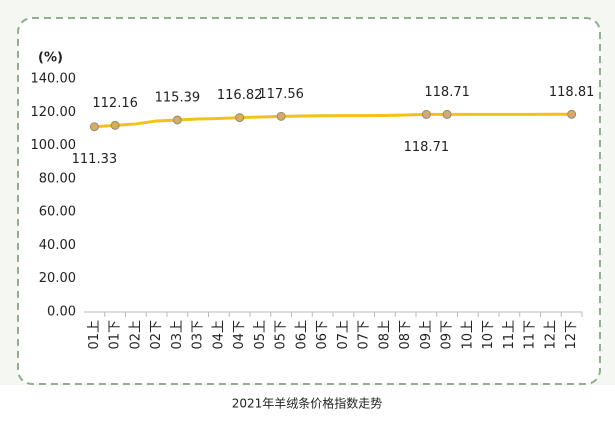 Image resolution: width=615 pixels, height=424 pixels. I want to click on x-tick-label: 03下, so click(198, 335).